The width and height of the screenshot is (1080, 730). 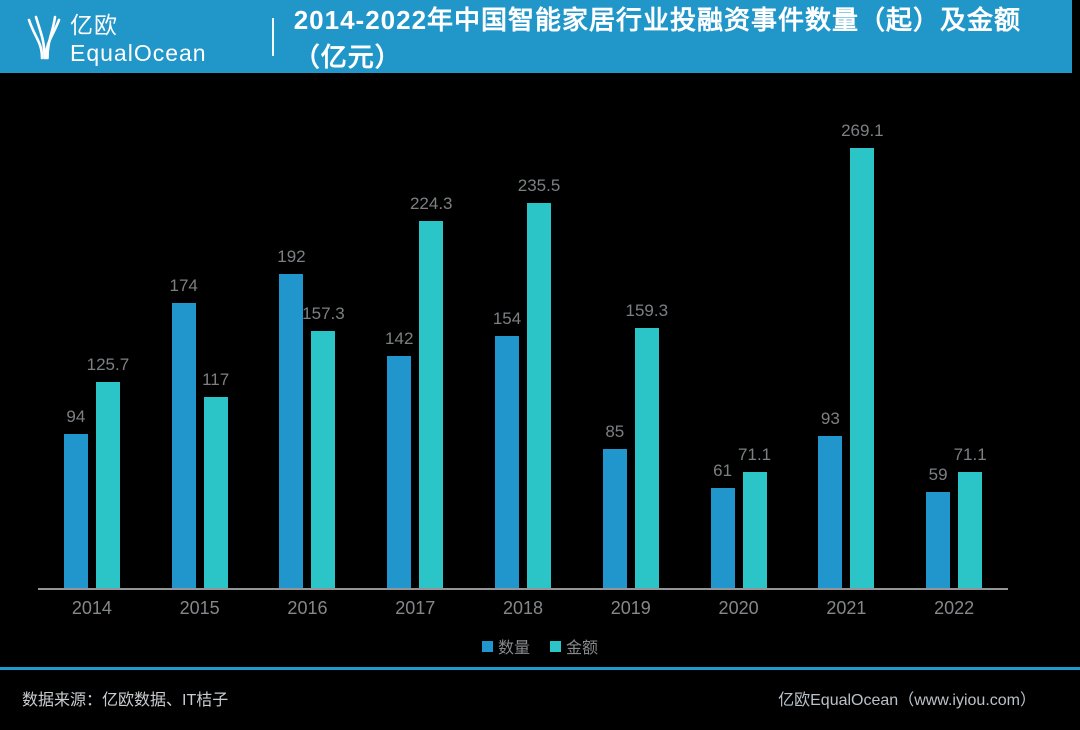 What do you see at coordinates (507, 318) in the screenshot?
I see `value-label-count-2018: 154` at bounding box center [507, 318].